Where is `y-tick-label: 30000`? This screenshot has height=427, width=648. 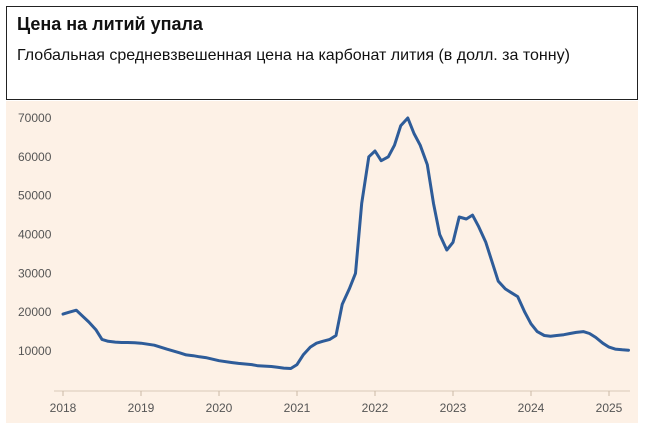 y-tick-label: 30000 is located at coordinates (35, 273).